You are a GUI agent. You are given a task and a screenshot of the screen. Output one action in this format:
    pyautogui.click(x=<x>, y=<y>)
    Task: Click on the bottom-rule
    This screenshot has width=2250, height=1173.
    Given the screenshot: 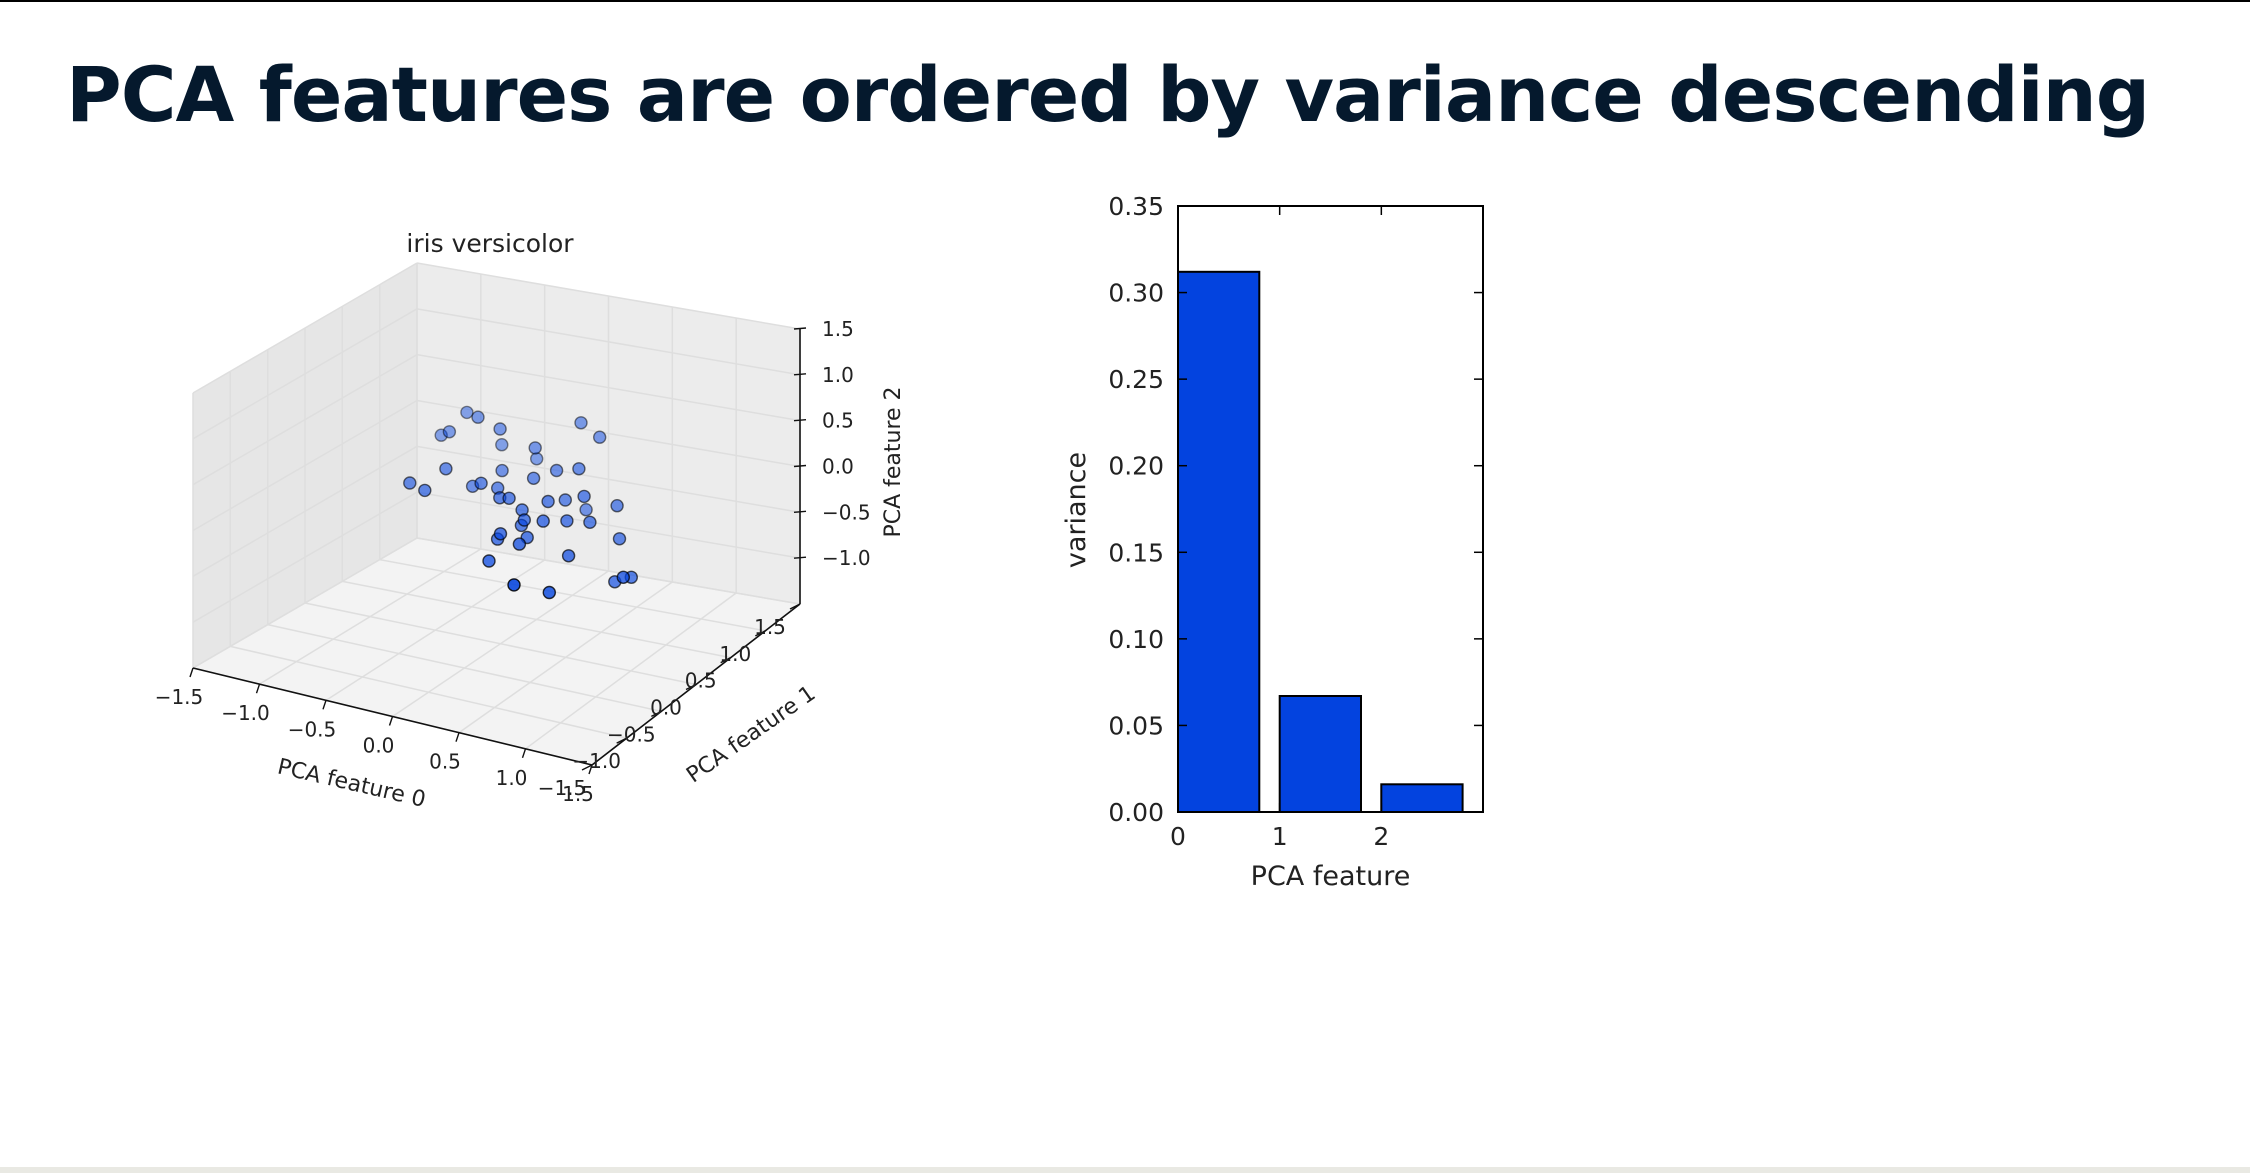 What is the action you would take?
    pyautogui.click(x=1125, y=1170)
    